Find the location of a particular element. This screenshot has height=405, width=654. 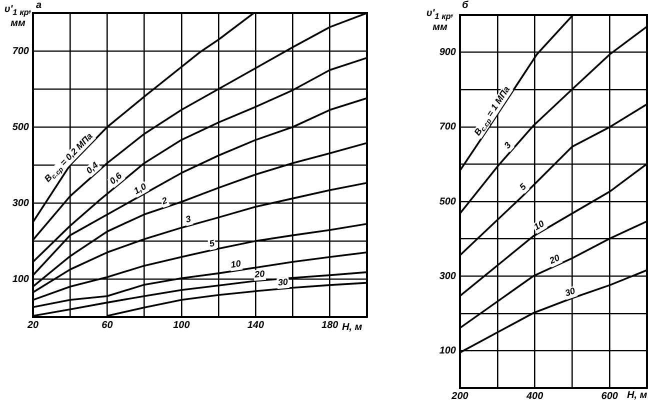

x-tick-label: 100 is located at coordinates (181, 325).